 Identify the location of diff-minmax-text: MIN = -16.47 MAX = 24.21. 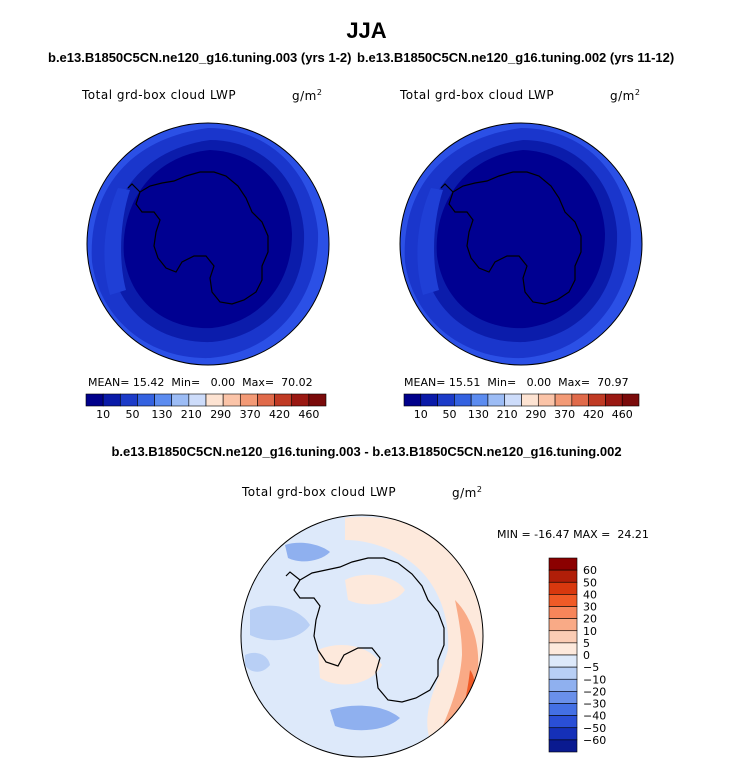
(573, 534).